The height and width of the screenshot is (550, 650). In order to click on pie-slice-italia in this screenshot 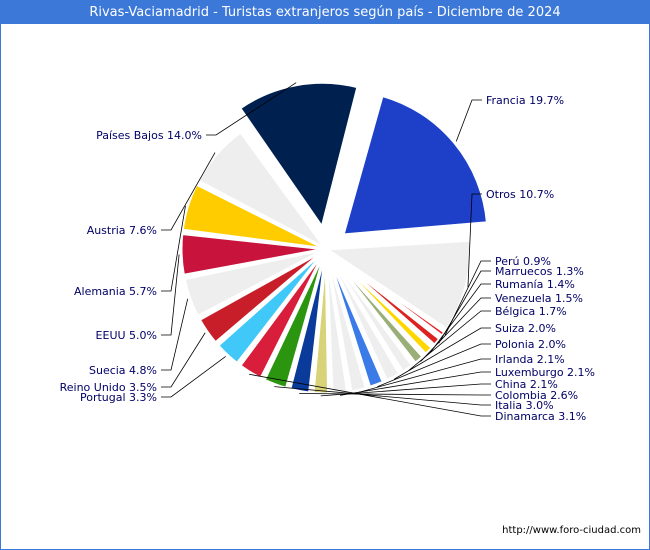, I will do `click(295, 319)`.